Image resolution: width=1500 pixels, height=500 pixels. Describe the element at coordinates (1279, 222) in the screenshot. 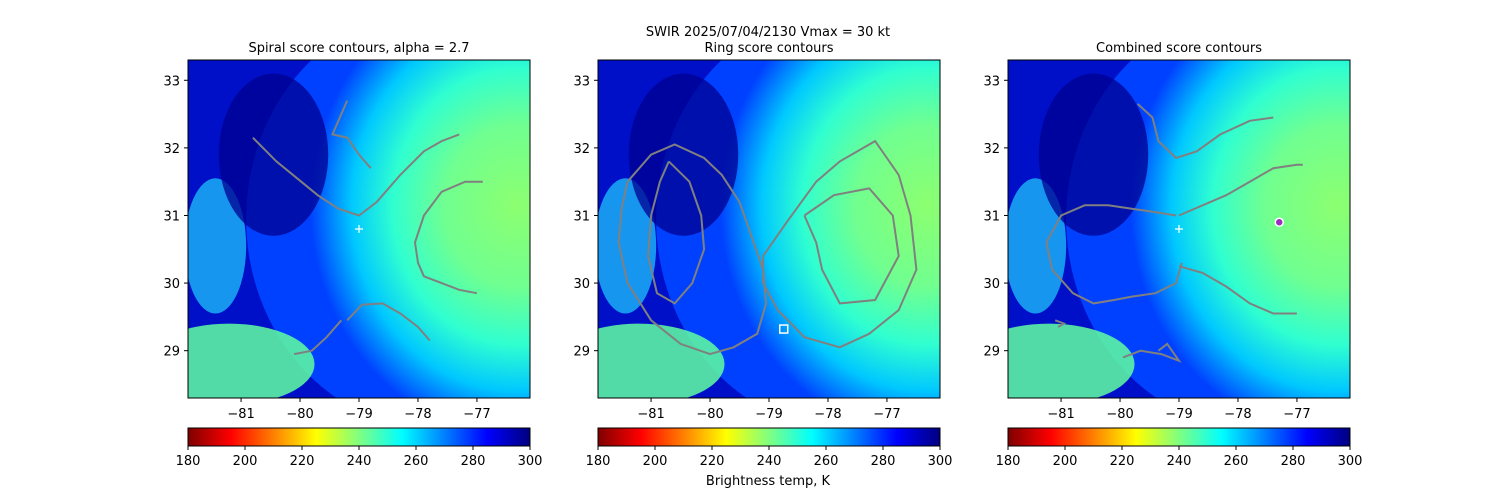

I see `center-circle-marker` at that location.